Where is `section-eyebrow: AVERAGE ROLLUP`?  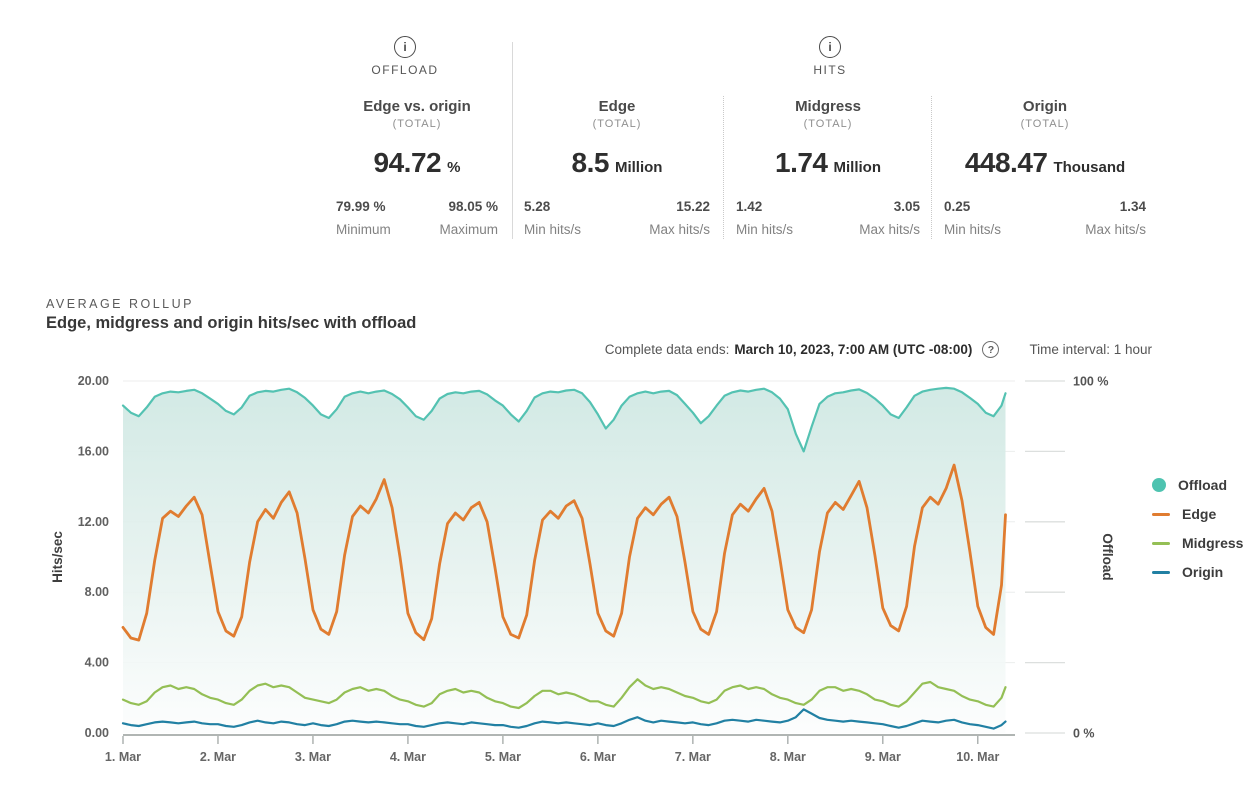 section-eyebrow: AVERAGE ROLLUP is located at coordinates (120, 304).